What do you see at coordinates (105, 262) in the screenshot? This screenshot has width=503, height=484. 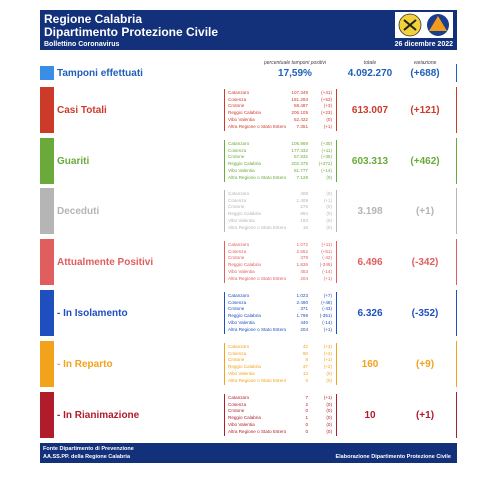 I see `section-label: Attualmente Positivi` at bounding box center [105, 262].